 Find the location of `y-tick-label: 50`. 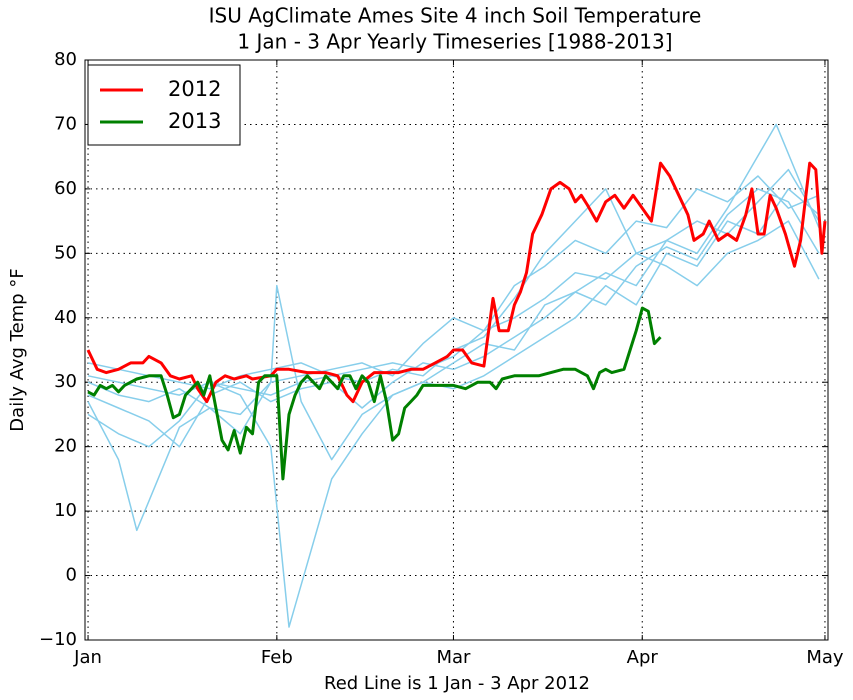

y-tick-label: 50 is located at coordinates (65, 252).